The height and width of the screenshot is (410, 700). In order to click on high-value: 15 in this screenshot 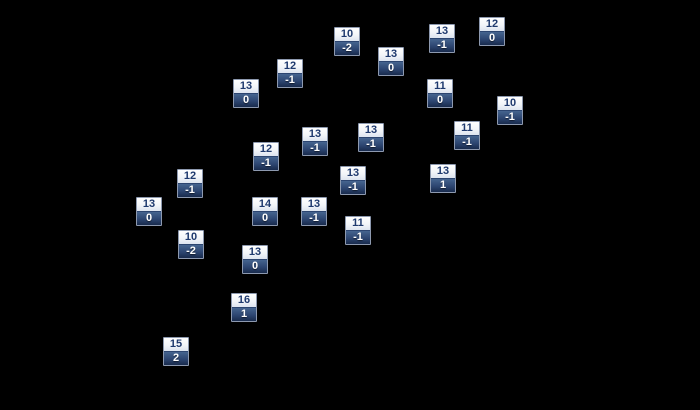, I will do `click(176, 345)`.